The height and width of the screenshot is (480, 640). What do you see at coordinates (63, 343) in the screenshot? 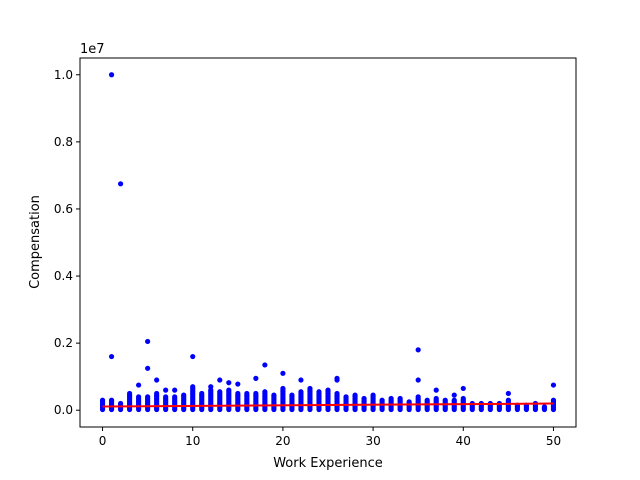
I see `y-tick-label: 0.2` at bounding box center [63, 343].